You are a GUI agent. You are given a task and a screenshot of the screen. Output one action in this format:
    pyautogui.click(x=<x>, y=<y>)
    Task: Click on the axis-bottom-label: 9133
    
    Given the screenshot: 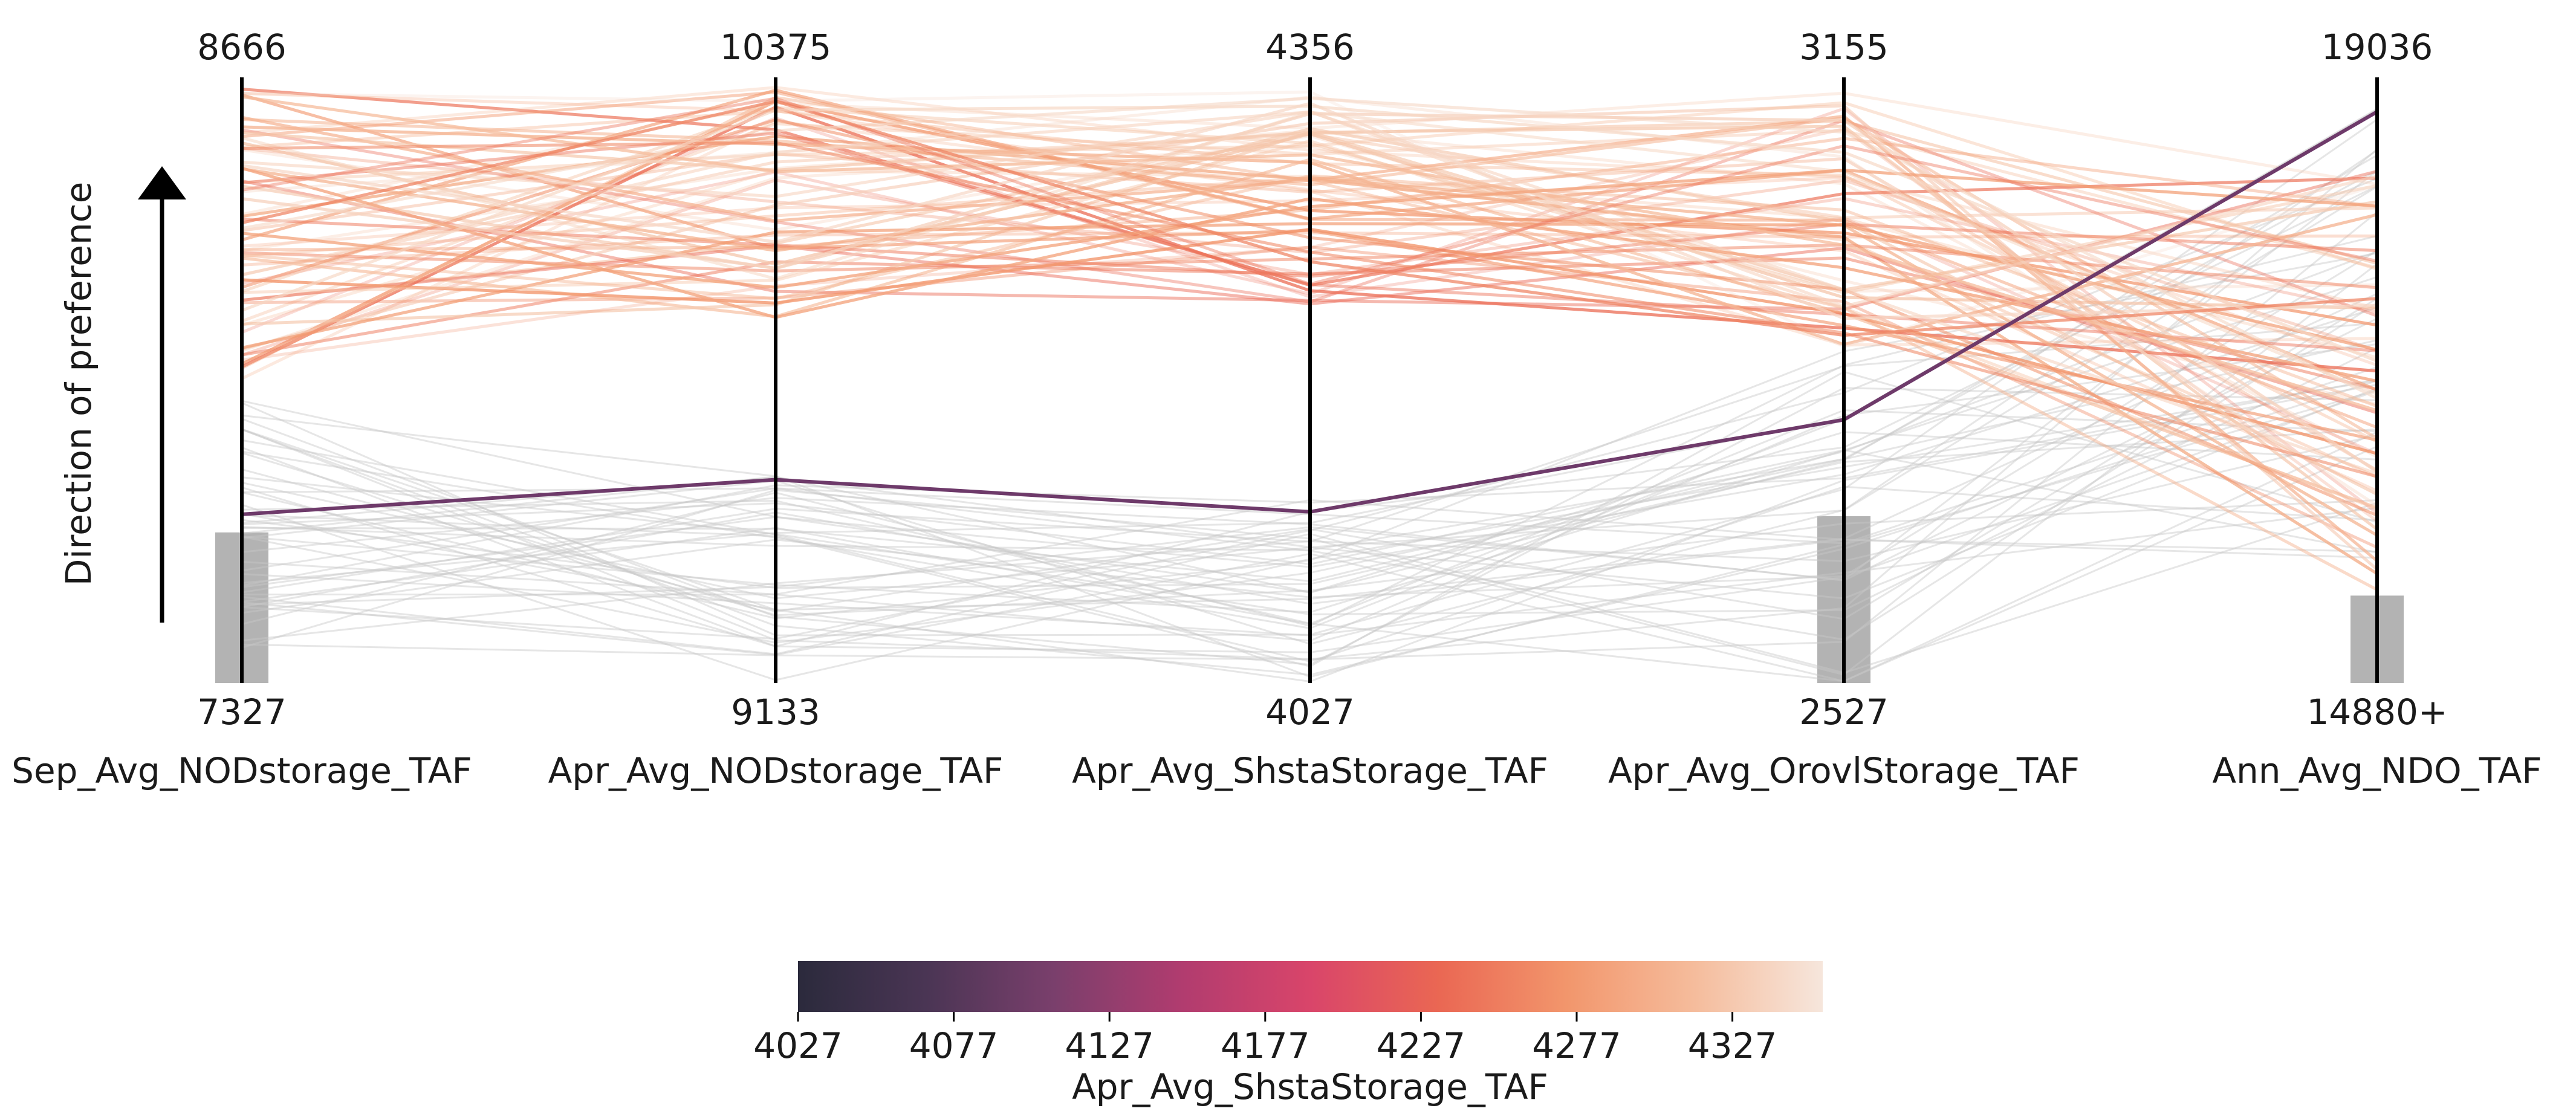 What is the action you would take?
    pyautogui.click(x=776, y=713)
    